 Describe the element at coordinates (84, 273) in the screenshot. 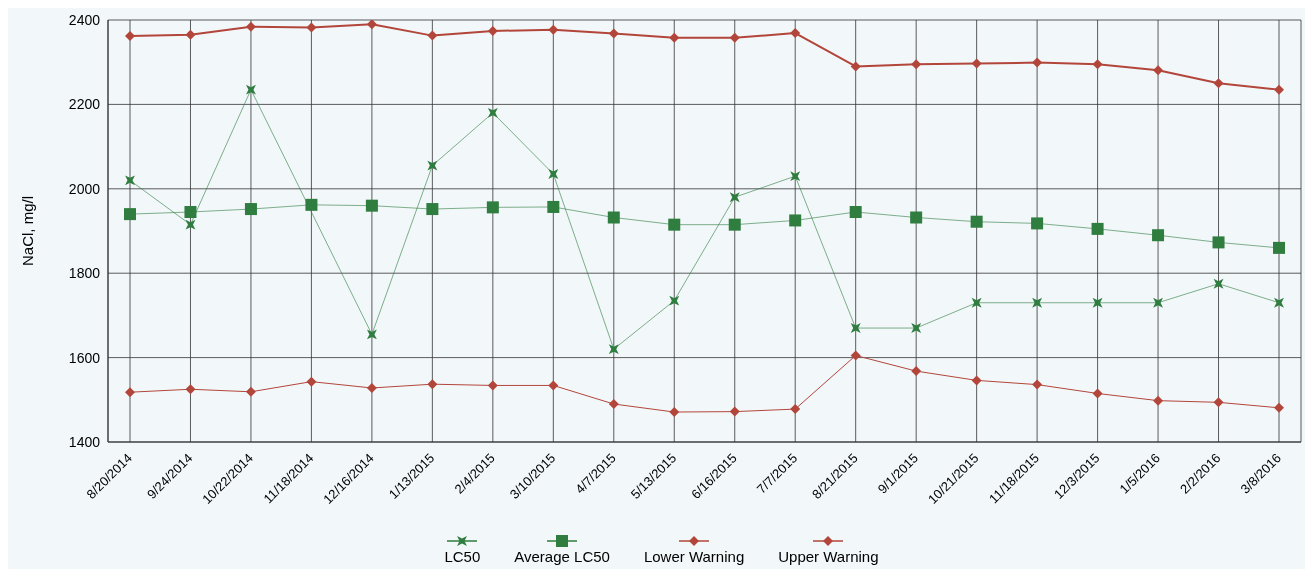

I see `y-tick-label: 1800` at that location.